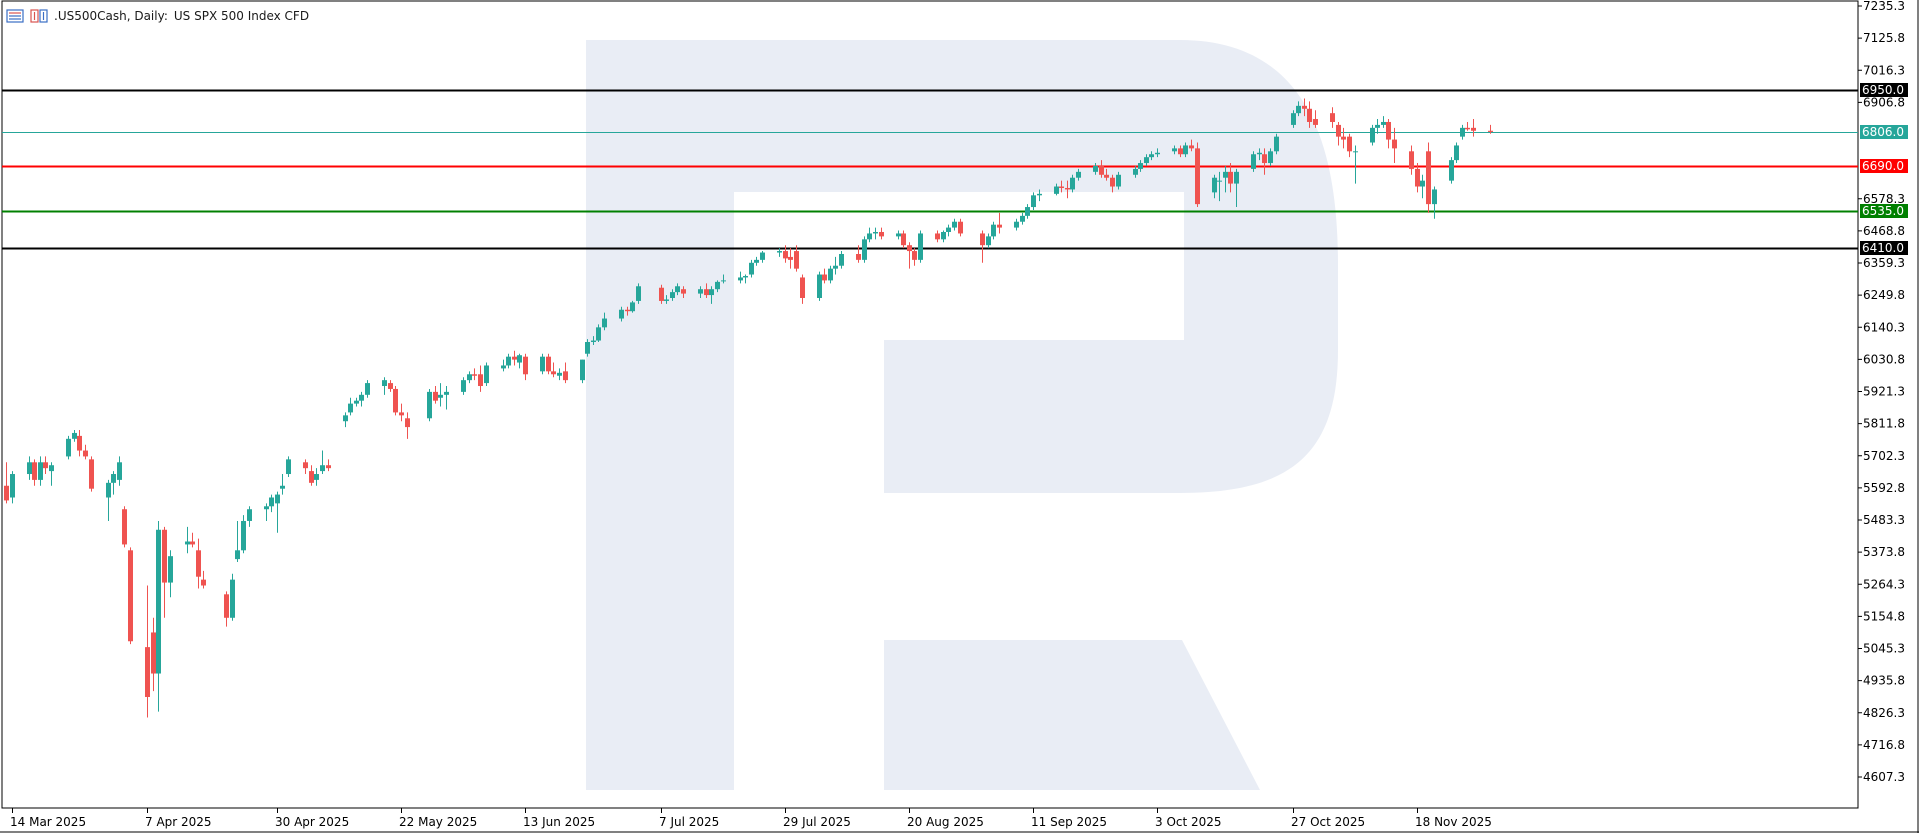  What do you see at coordinates (1884, 681) in the screenshot?
I see `price-tick-label: 4935.8` at bounding box center [1884, 681].